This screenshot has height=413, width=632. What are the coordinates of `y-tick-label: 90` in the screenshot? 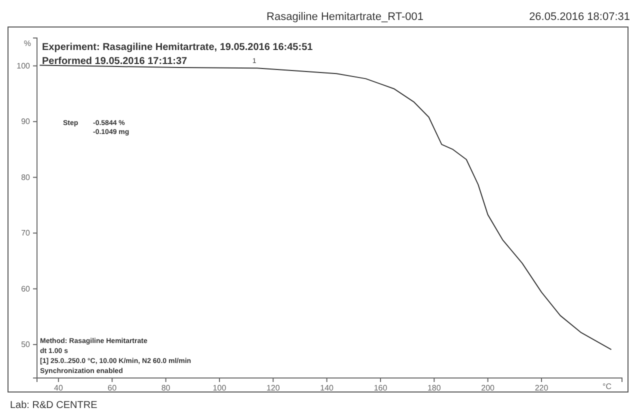 It's located at (26, 121).